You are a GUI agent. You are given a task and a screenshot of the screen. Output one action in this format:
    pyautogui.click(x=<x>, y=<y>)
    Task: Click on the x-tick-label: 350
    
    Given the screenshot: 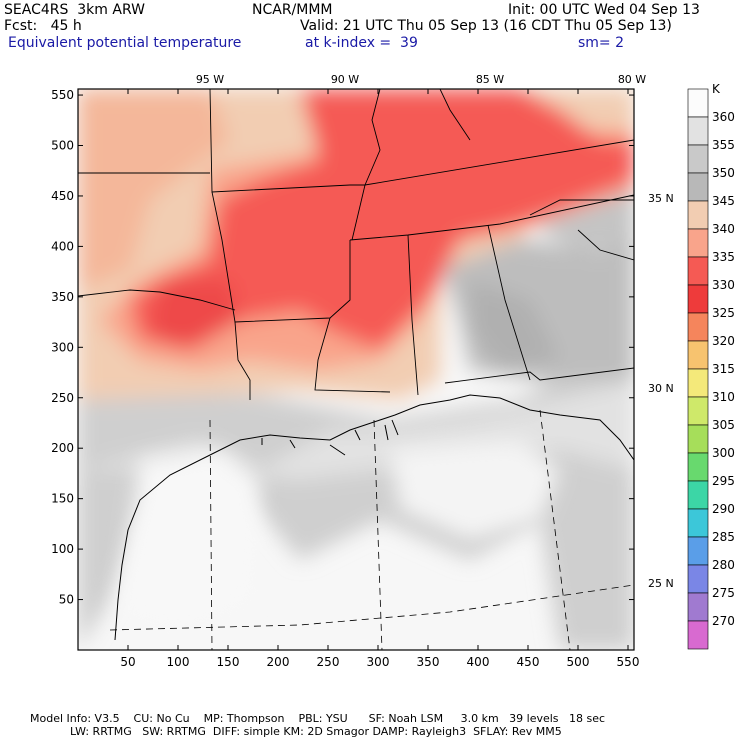 What is the action you would take?
    pyautogui.click(x=428, y=662)
    